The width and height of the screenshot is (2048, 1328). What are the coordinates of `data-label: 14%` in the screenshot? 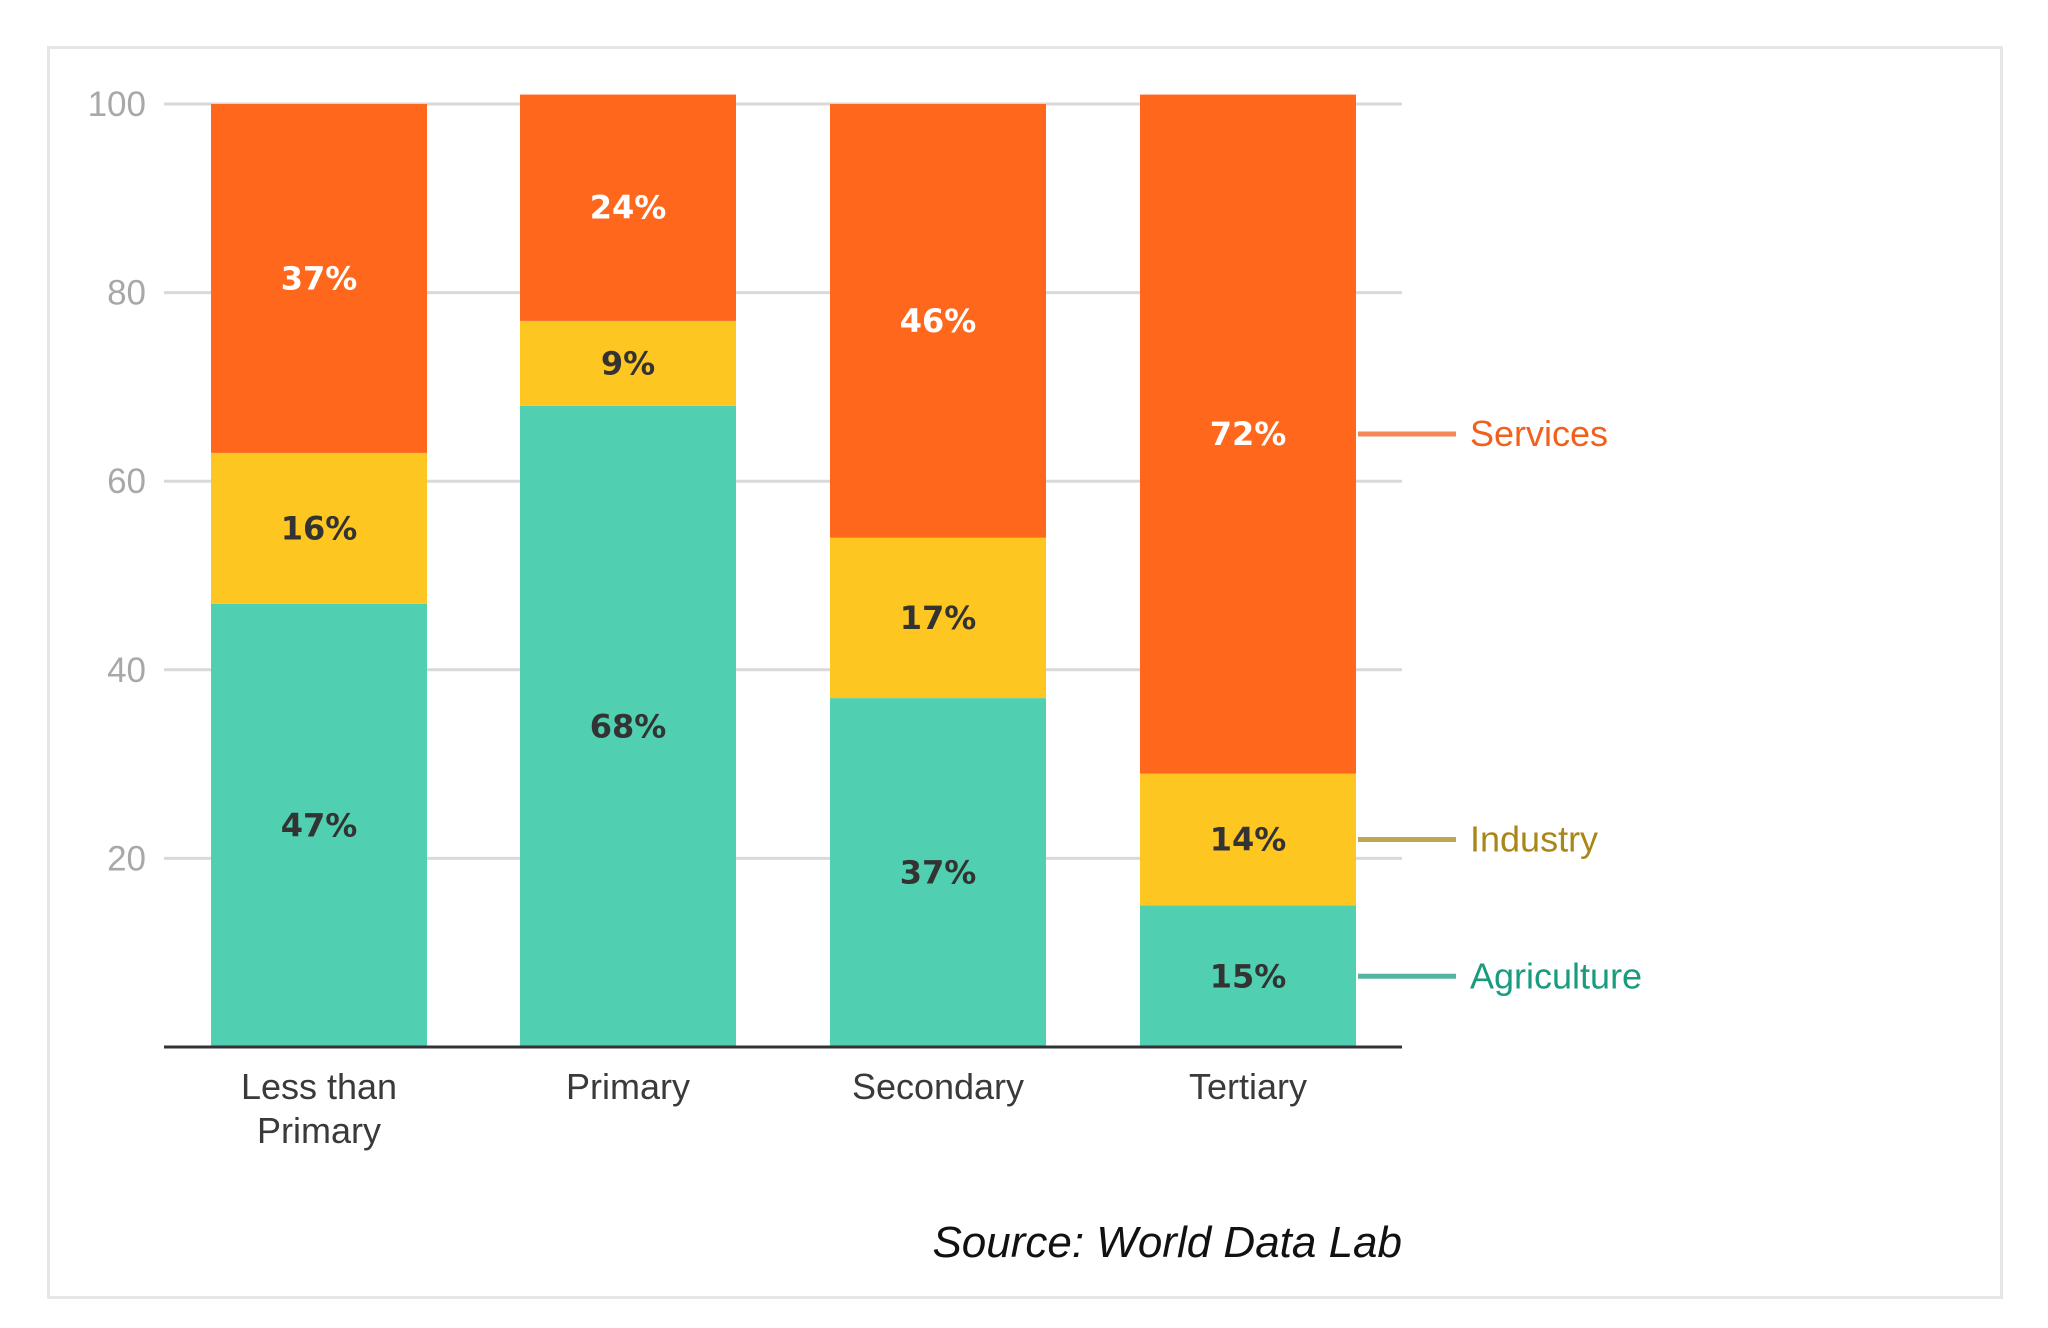 It's located at (1248, 840).